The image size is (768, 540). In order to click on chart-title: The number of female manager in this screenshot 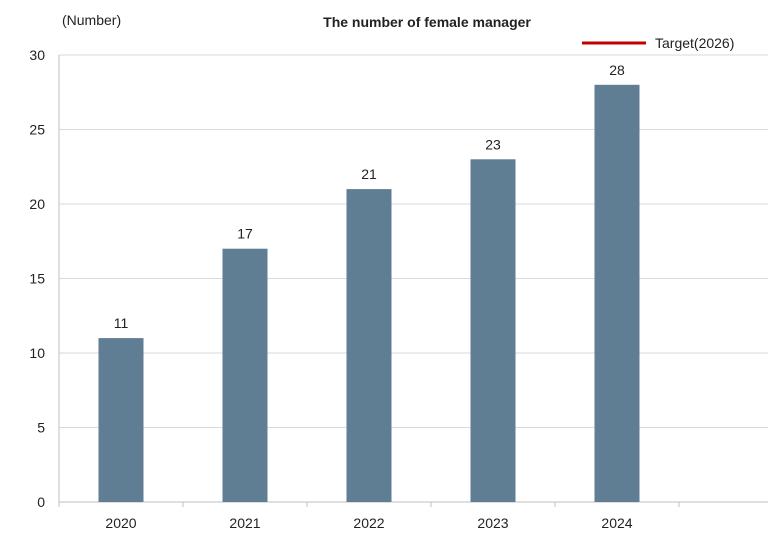, I will do `click(427, 22)`.